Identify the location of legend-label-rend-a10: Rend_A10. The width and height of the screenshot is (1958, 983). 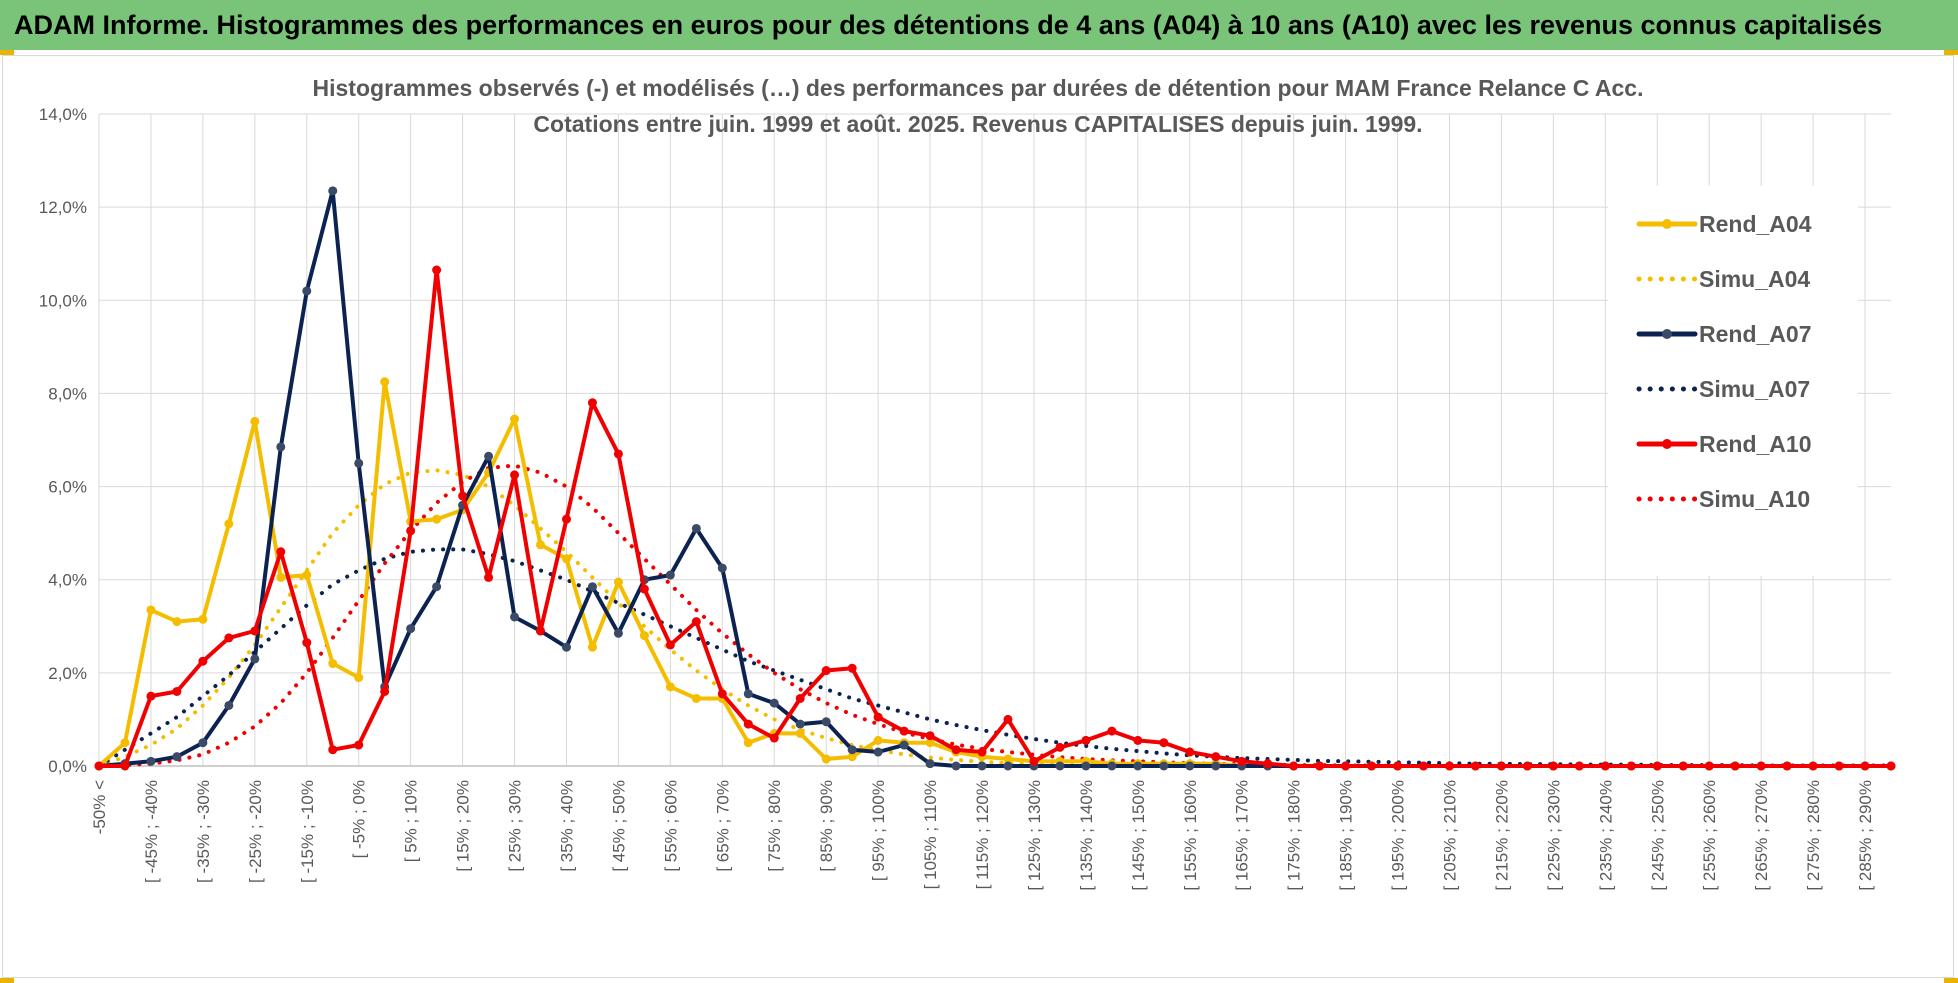
(1755, 444).